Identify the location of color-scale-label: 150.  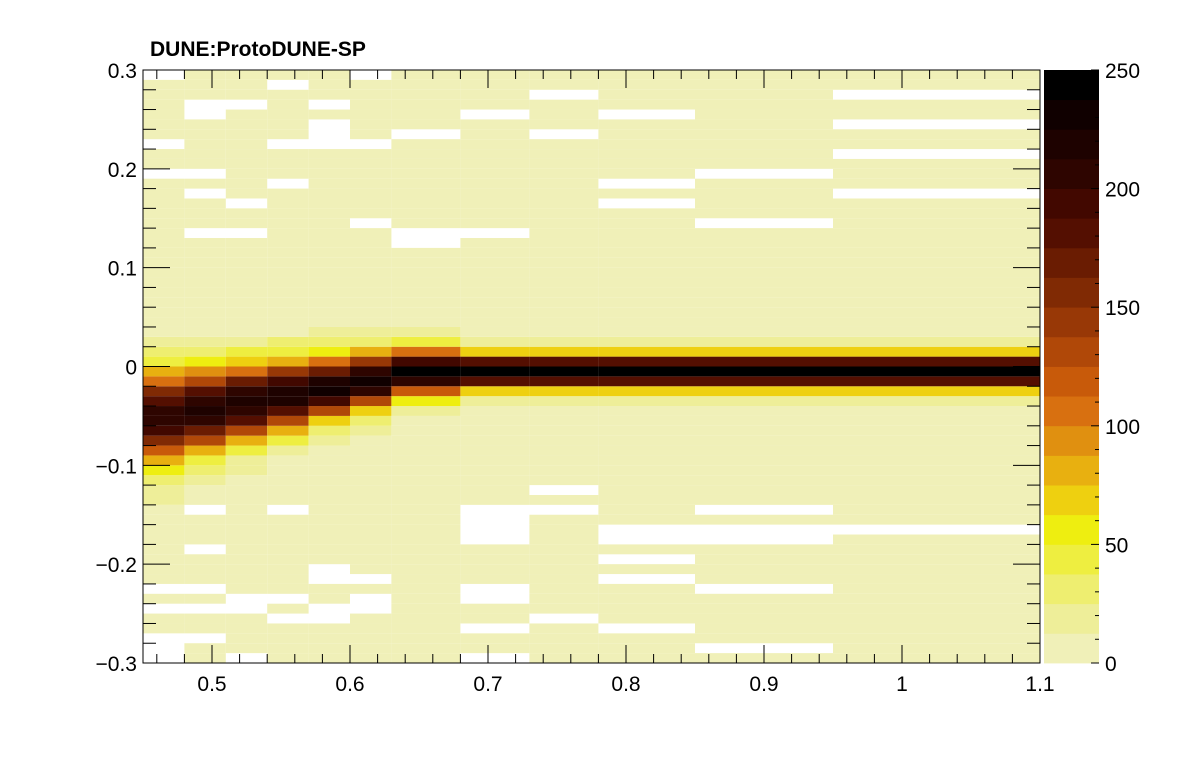
(1122, 308).